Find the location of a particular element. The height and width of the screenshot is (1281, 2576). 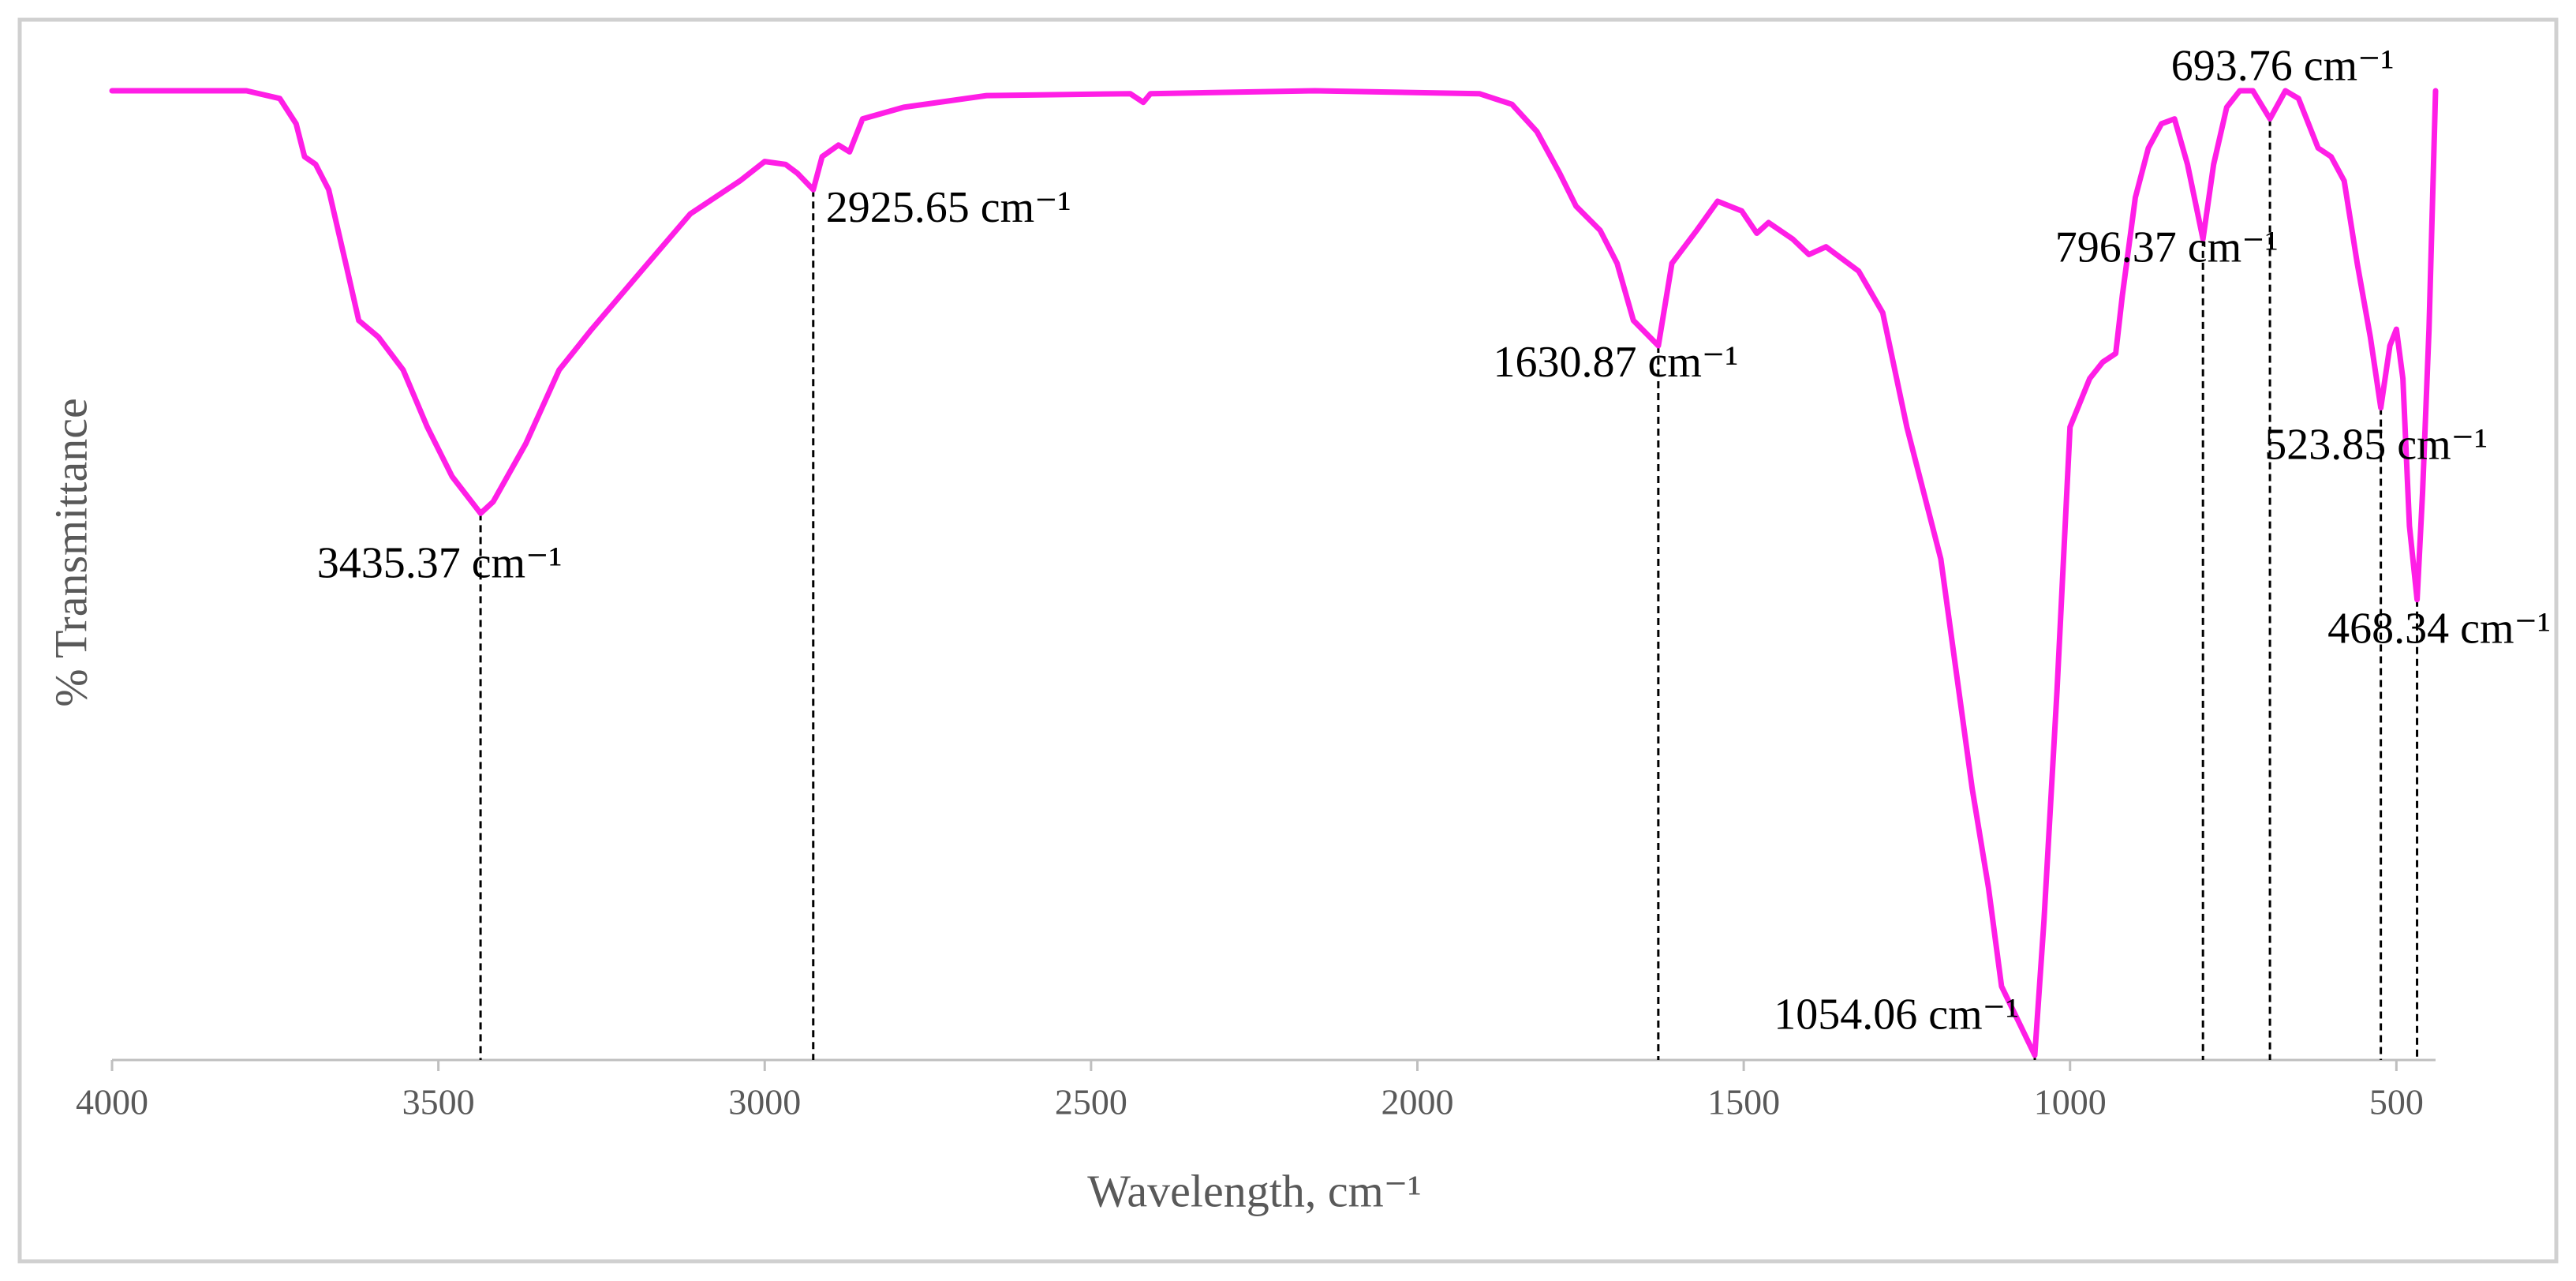

y-axis-title: % Transmittance is located at coordinates (70, 552).